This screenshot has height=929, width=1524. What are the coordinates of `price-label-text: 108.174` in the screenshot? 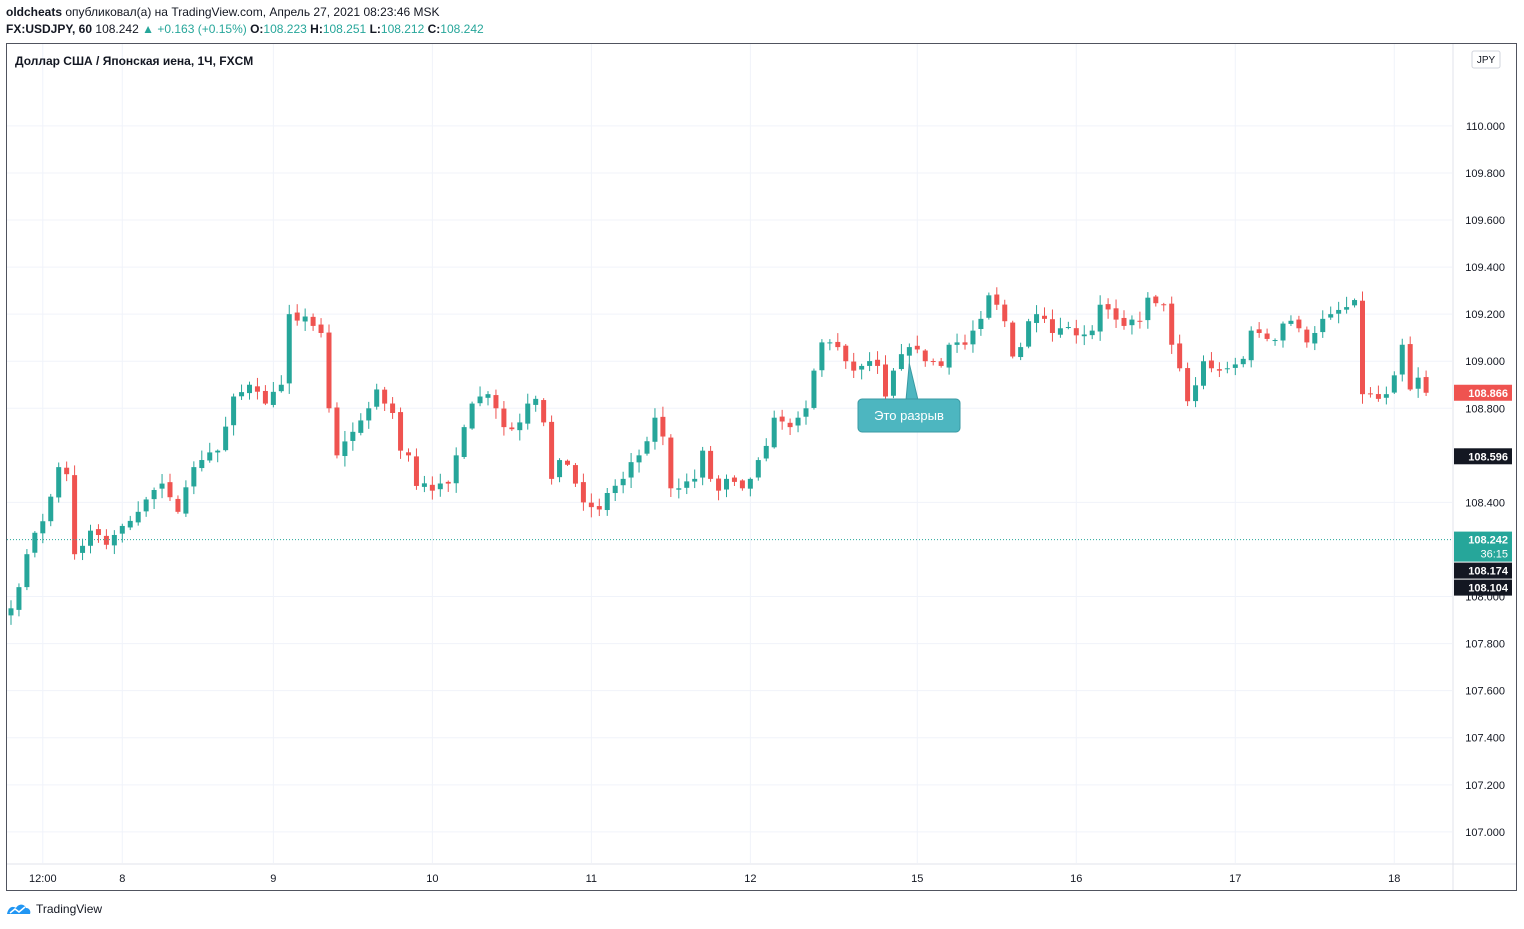 It's located at (1488, 572).